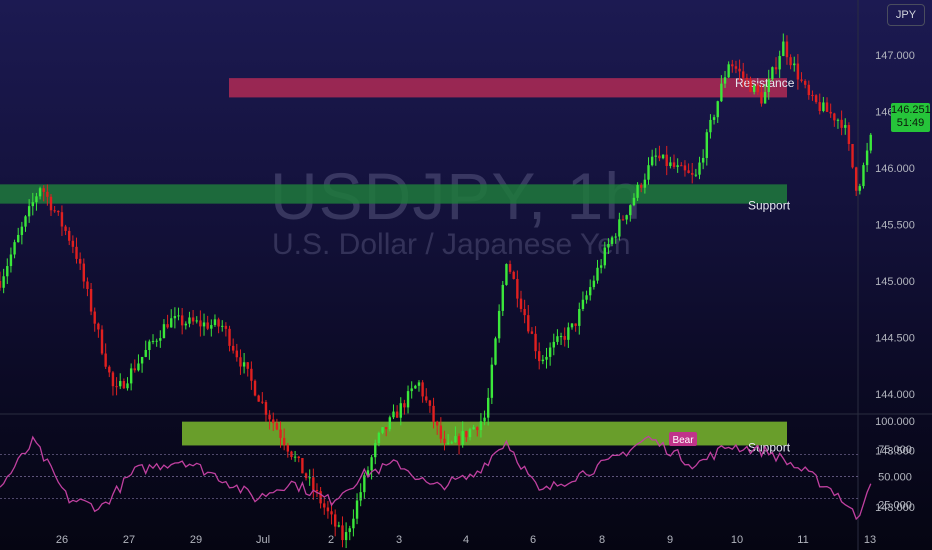  What do you see at coordinates (196, 540) in the screenshot?
I see `x-tick-label: 29` at bounding box center [196, 540].